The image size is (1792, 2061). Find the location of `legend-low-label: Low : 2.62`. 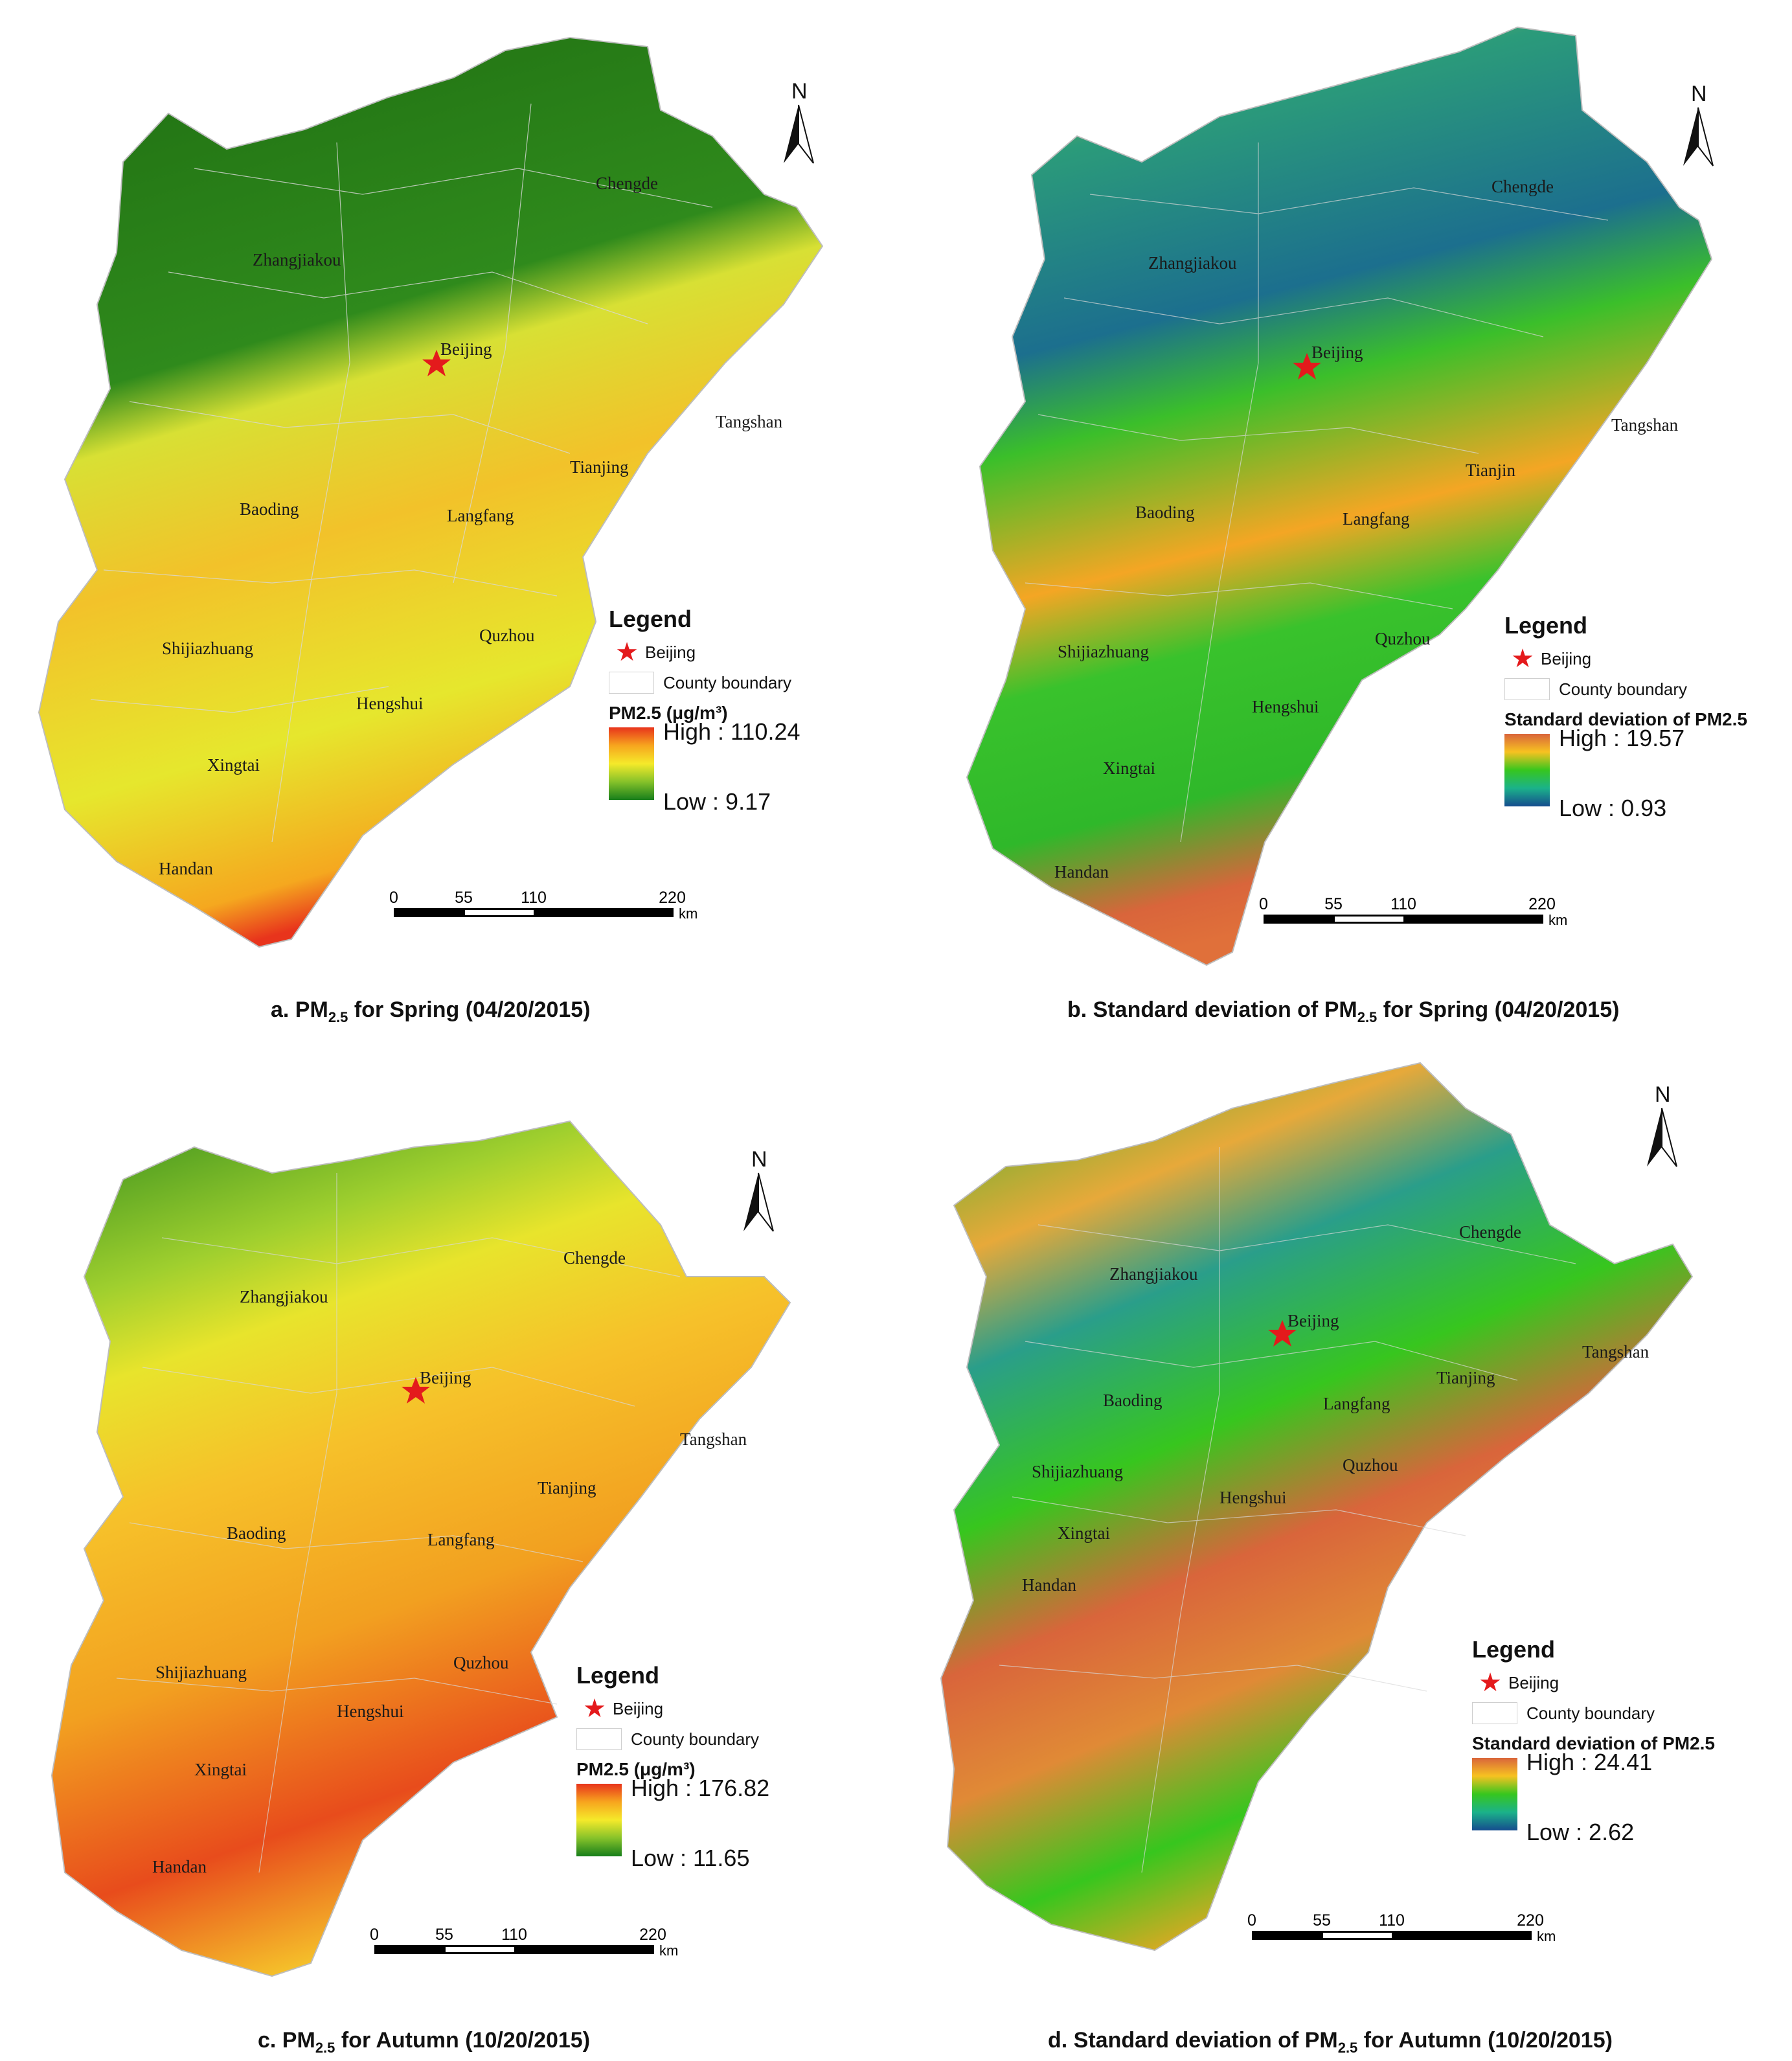

legend-low-label: Low : 2.62 is located at coordinates (1580, 1832).